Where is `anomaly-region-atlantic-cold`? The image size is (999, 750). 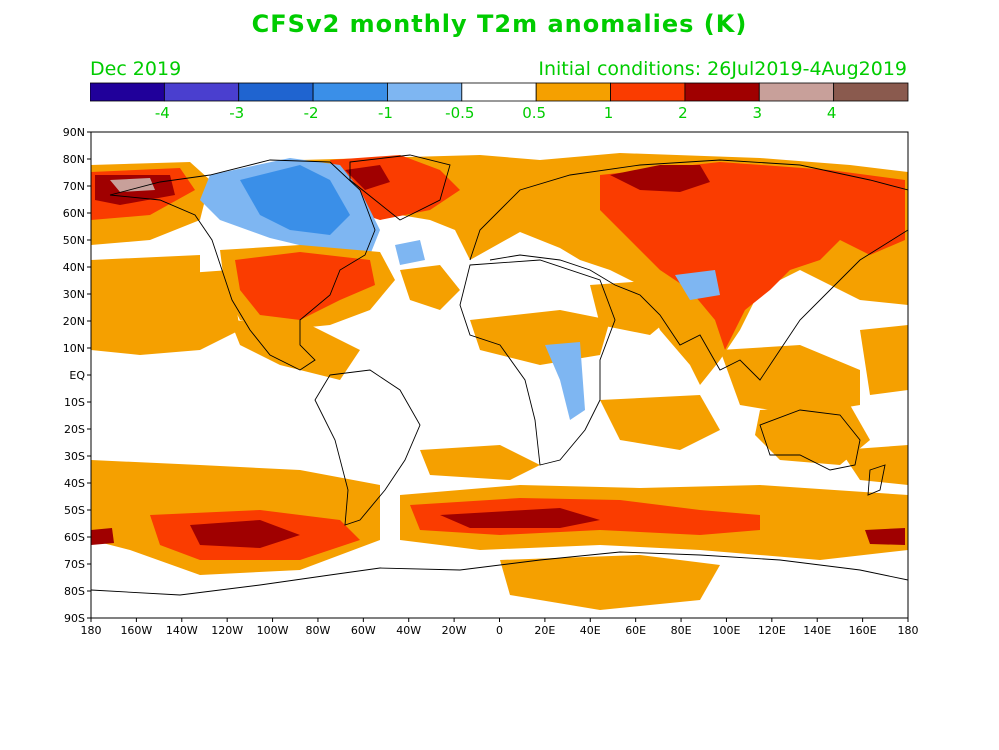
anomaly-region-atlantic-cold is located at coordinates (410, 252).